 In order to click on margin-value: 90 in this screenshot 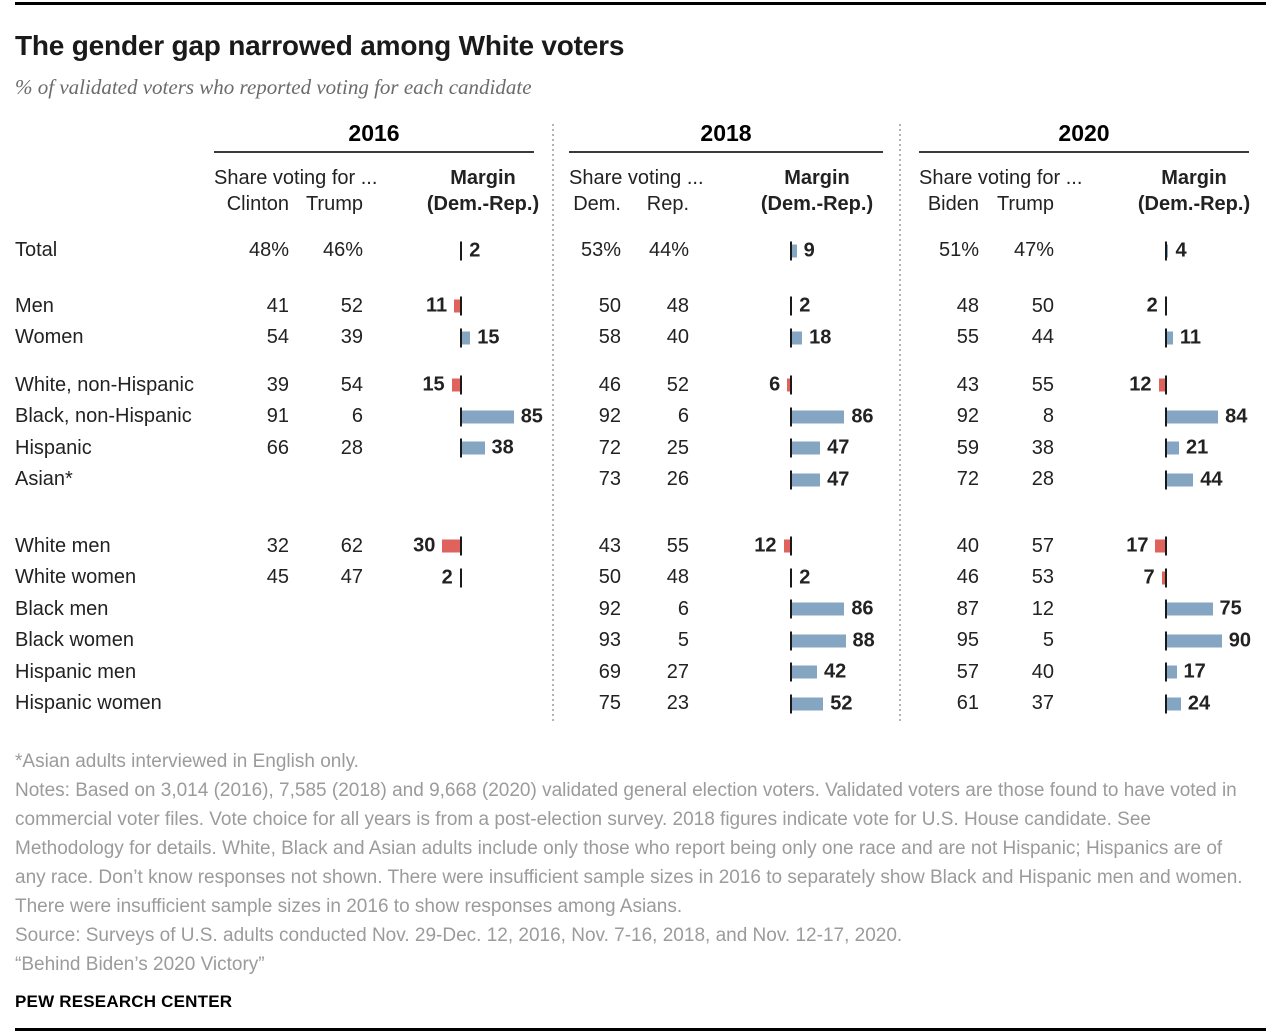, I will do `click(1240, 640)`.